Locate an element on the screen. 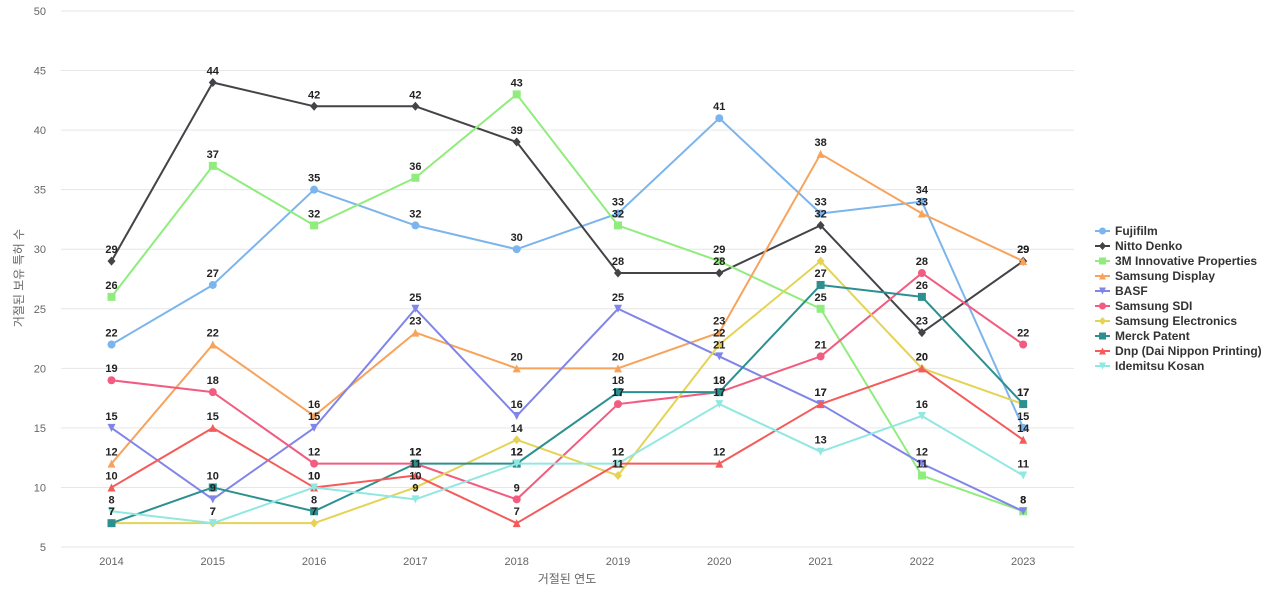  legend-item: Merck Patent is located at coordinates (1142, 336).